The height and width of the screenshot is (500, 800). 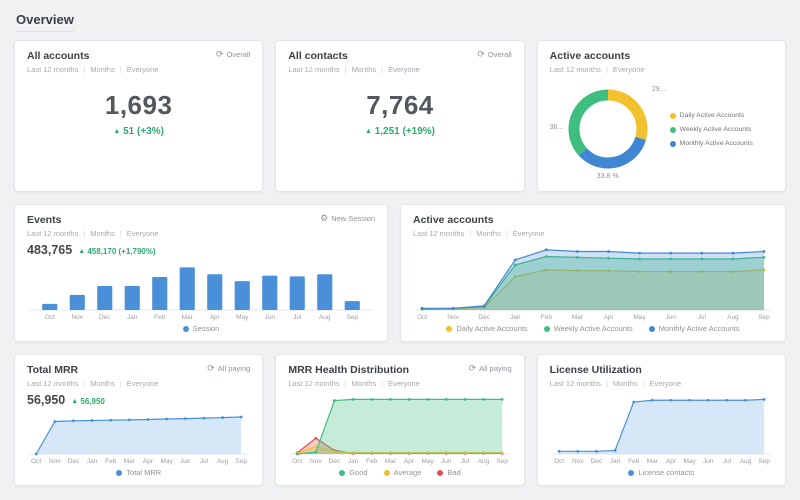 I want to click on svg-text: Dec, so click(x=335, y=461).